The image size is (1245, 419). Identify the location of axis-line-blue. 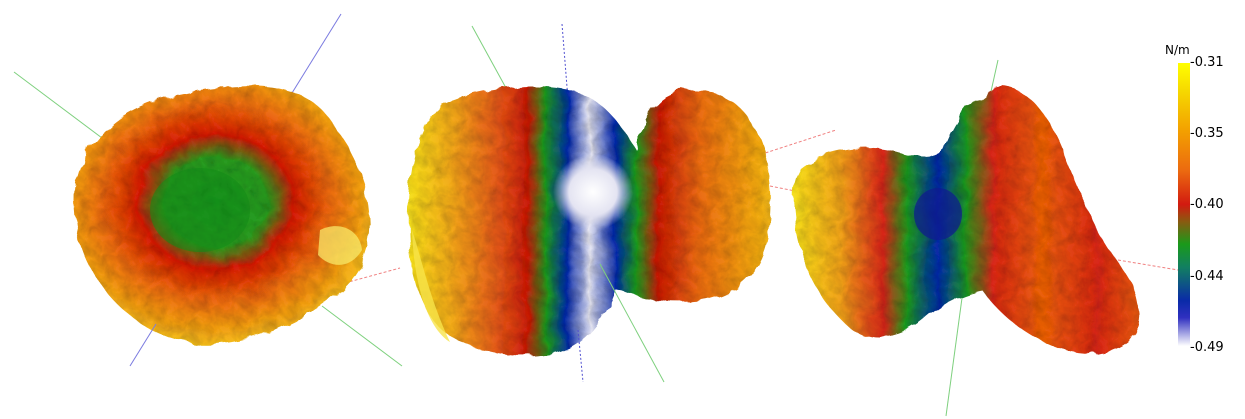
(316, 53).